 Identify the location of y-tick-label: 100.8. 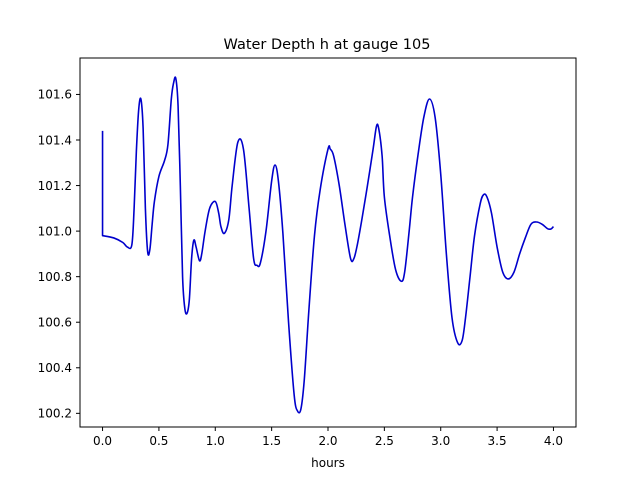
(55, 277).